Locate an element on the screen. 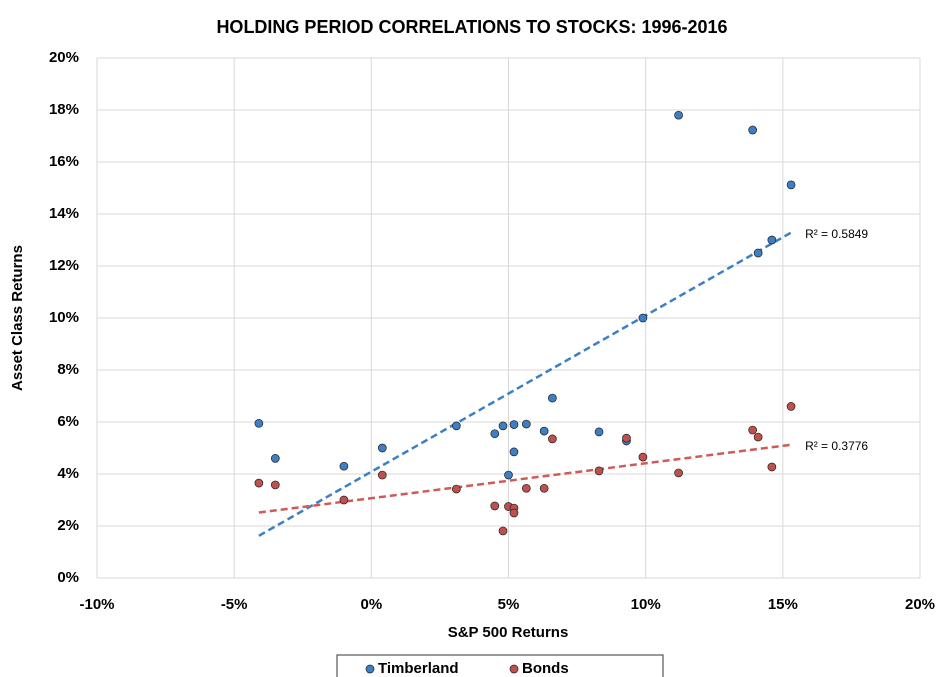 The width and height of the screenshot is (939, 677). r-squared-label: R² = 0.5849 is located at coordinates (836, 234).